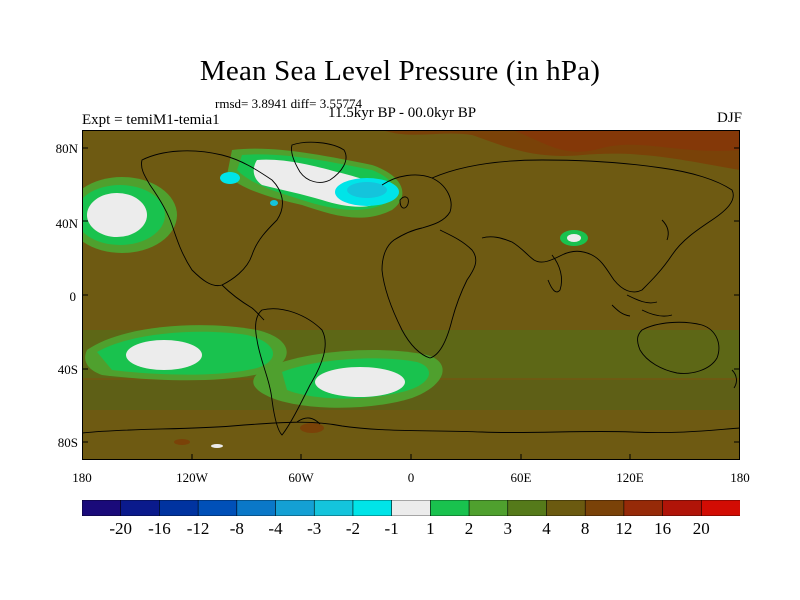 Image resolution: width=800 pixels, height=600 pixels. What do you see at coordinates (275, 528) in the screenshot?
I see `colorbar-tick-label: -4` at bounding box center [275, 528].